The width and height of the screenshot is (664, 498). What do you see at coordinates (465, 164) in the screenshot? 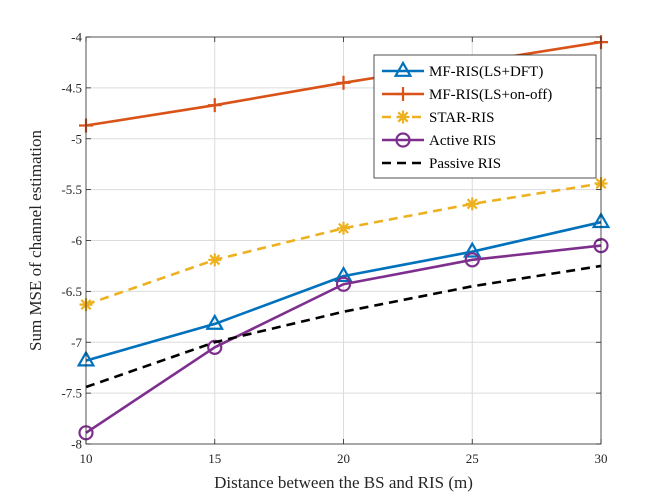
I see `legend-label: Passive RIS` at bounding box center [465, 164].